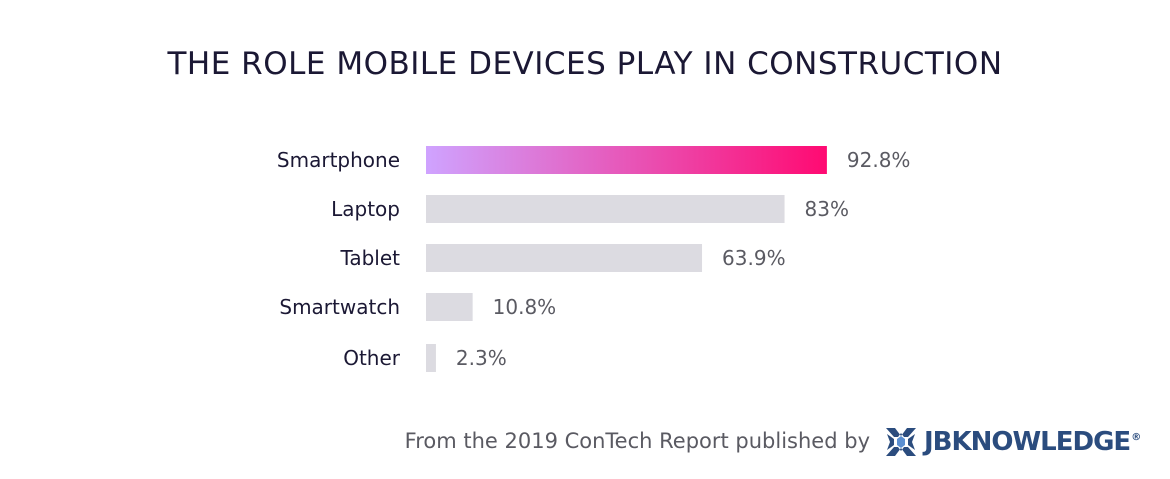 The image size is (1170, 479). I want to click on value-label: 83%, so click(827, 209).